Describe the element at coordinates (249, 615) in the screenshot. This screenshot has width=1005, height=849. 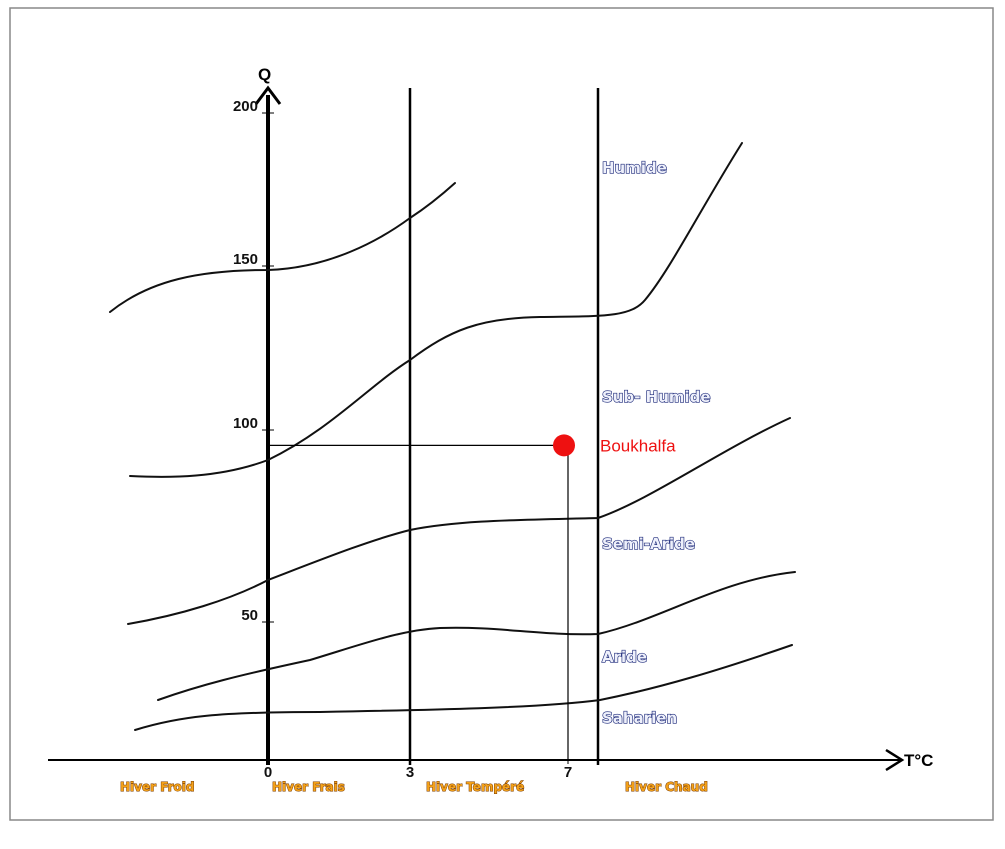
I see `y-tick-label: 50` at that location.